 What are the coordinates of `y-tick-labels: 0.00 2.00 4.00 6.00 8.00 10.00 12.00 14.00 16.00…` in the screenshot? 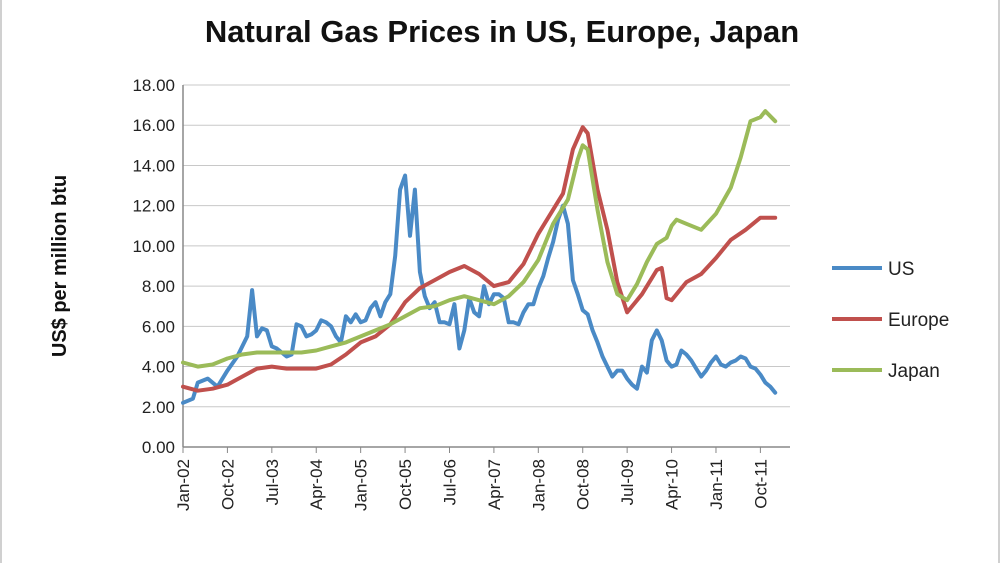 It's located at (153, 266).